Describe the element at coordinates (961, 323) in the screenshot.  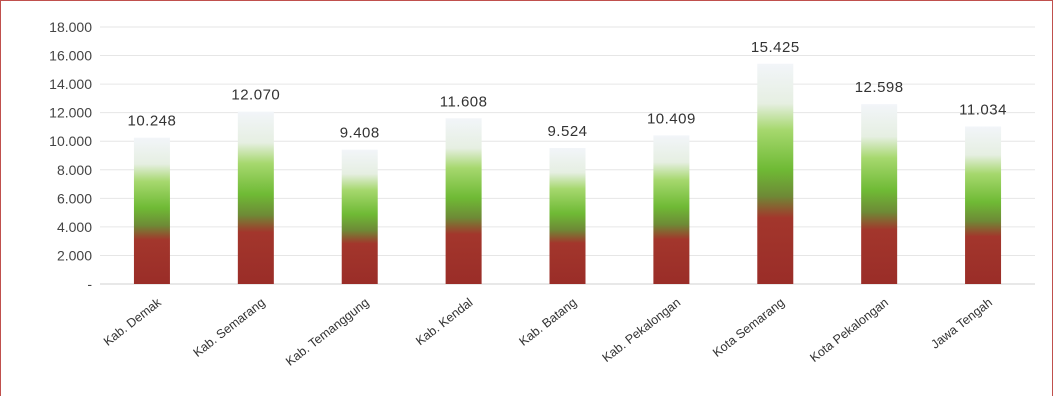
I see `x-tick-label: Jawa Tengah` at that location.